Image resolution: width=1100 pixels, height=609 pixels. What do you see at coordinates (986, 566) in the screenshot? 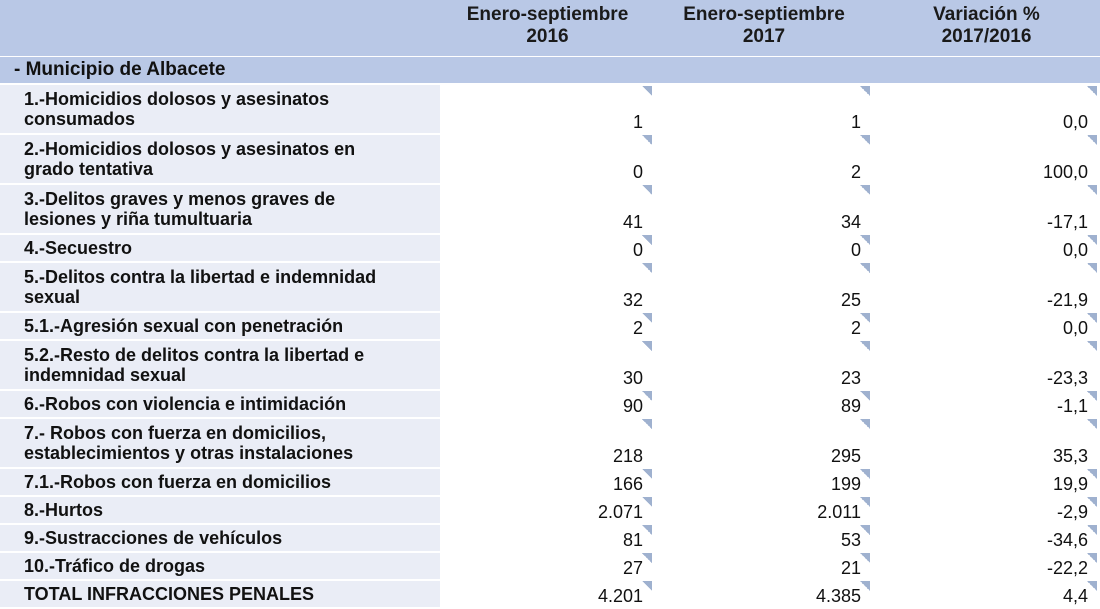
I see `value-variation-cell: -22,2` at bounding box center [986, 566].